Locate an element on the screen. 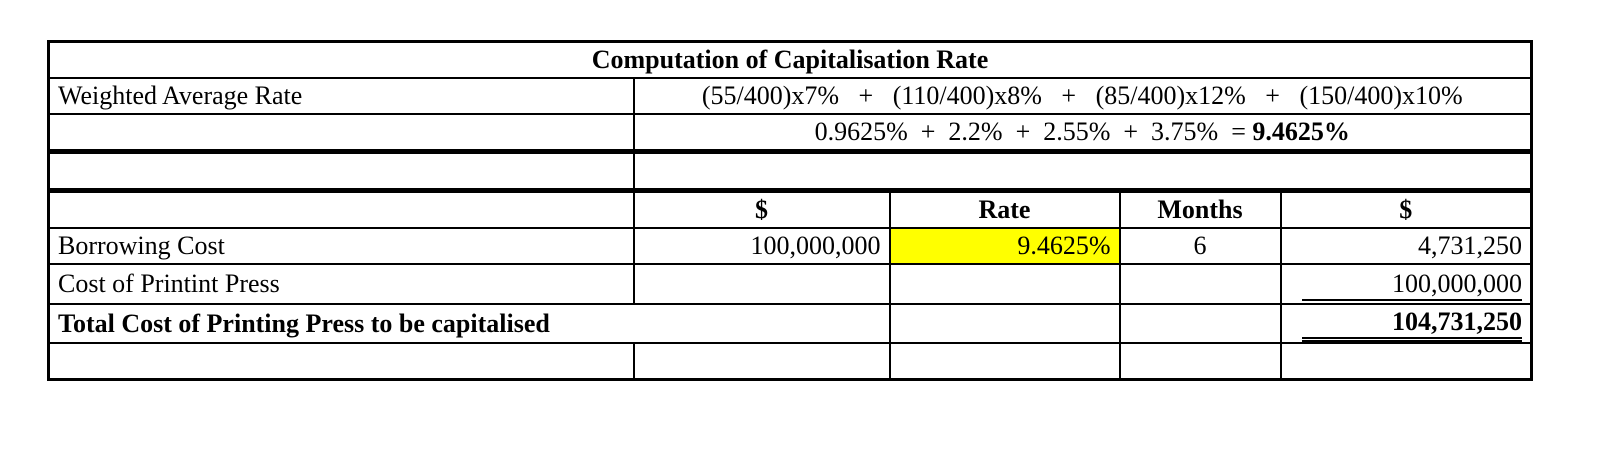 This screenshot has width=1600, height=465. total: 4,731,250 is located at coordinates (1406, 246).